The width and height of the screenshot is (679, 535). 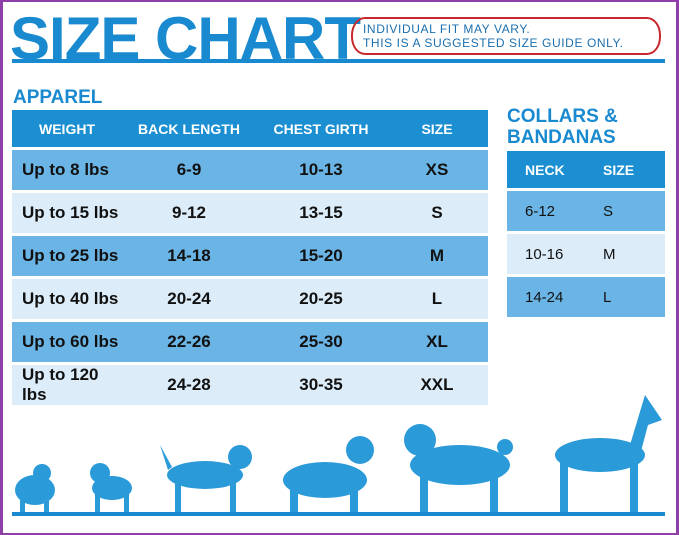 I want to click on great-dane-icon, so click(x=608, y=454).